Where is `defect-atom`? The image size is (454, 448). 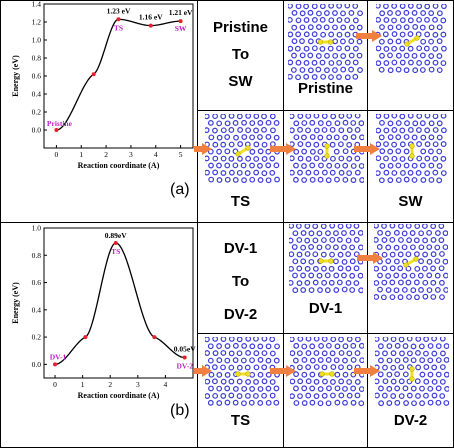 defect-atom is located at coordinates (407, 44).